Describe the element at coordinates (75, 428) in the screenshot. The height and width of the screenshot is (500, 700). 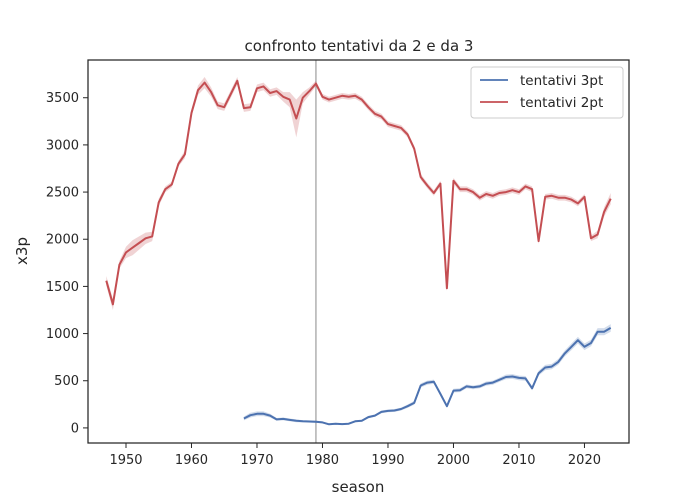
I see `y-tick-label: 0` at that location.